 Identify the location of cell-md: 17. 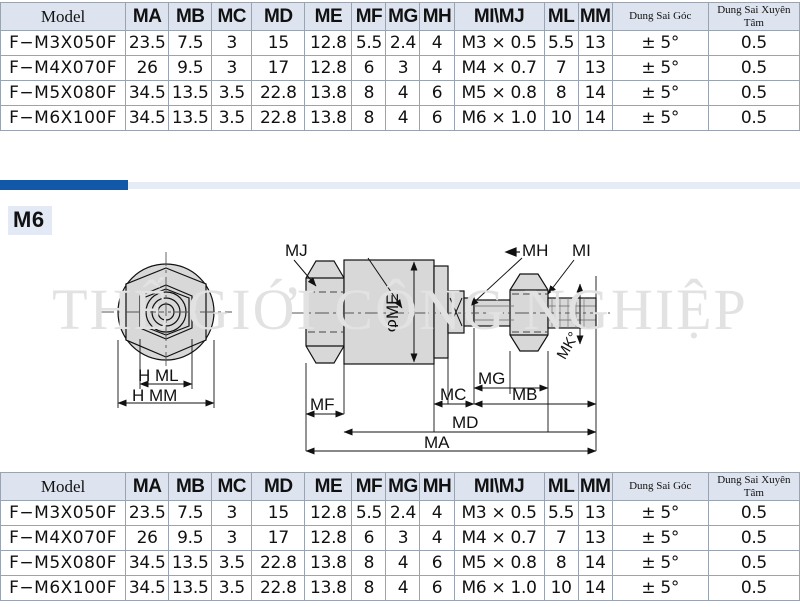
(278, 68).